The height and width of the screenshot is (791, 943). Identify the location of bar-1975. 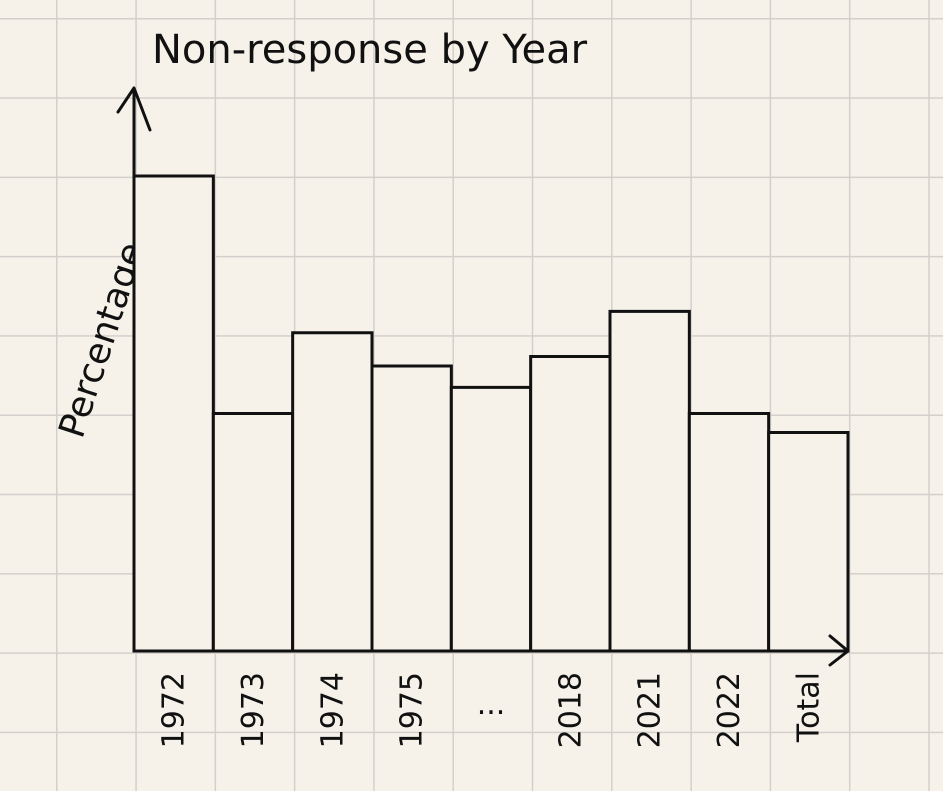
(411, 508).